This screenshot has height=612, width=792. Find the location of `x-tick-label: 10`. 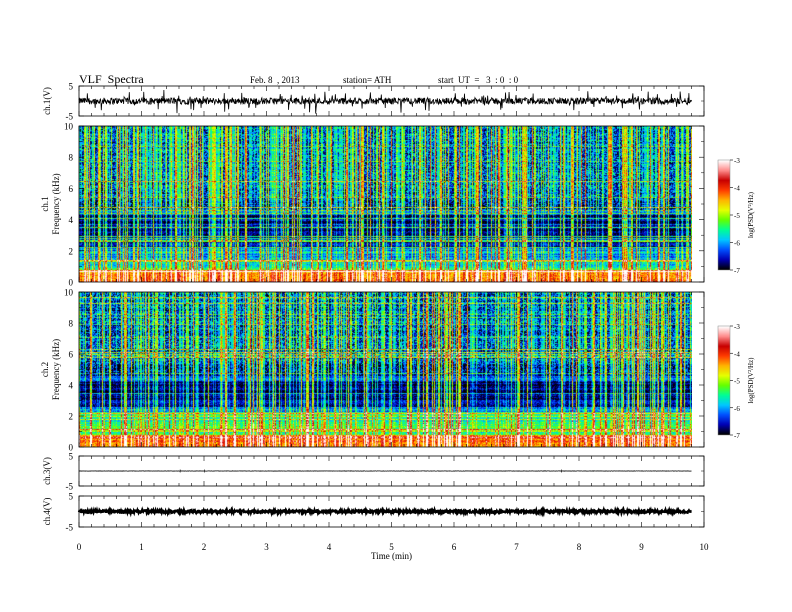

x-tick-label: 10 is located at coordinates (705, 547).